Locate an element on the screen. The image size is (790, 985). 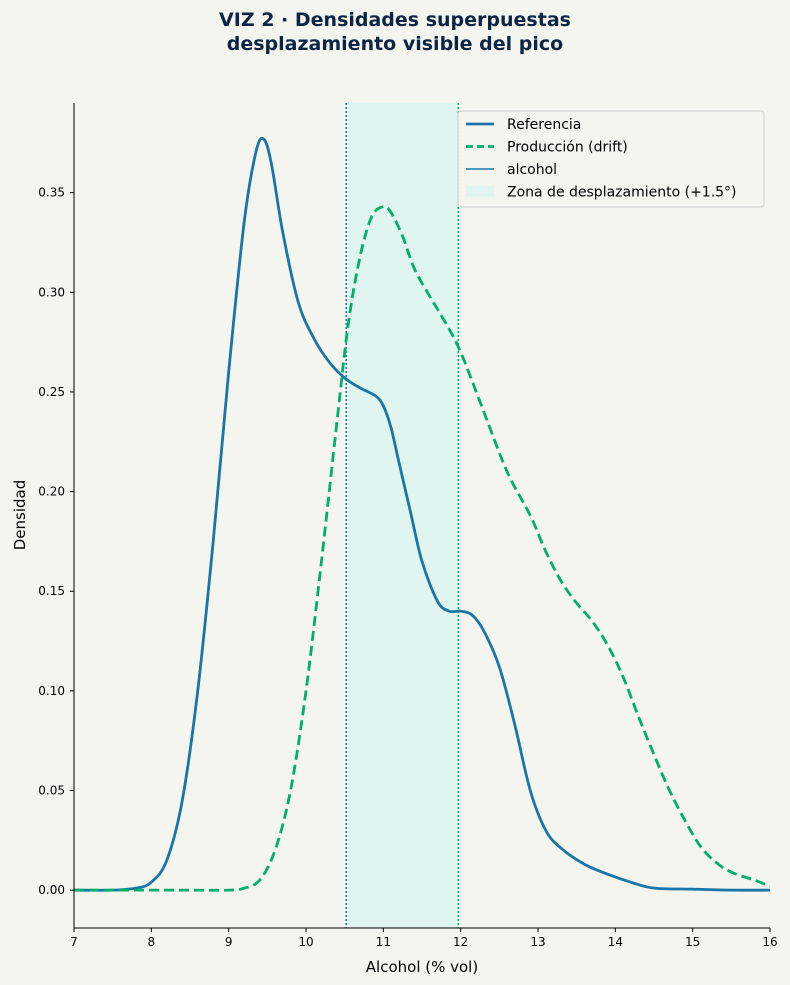
y-tick-label-3: 0.15 is located at coordinates (51, 591).